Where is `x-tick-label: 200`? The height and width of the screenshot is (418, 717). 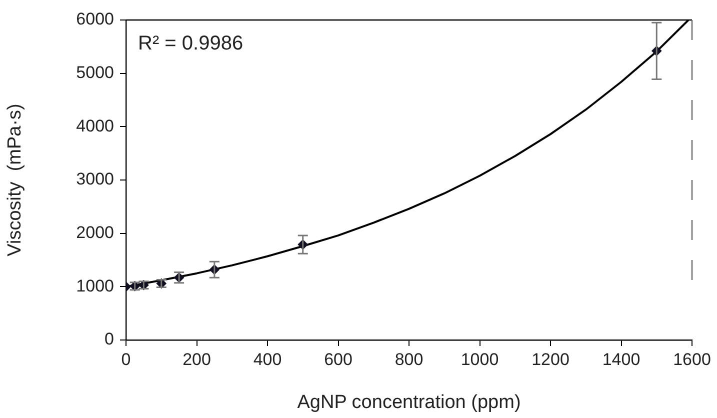 x-tick-label: 200 is located at coordinates (196, 359).